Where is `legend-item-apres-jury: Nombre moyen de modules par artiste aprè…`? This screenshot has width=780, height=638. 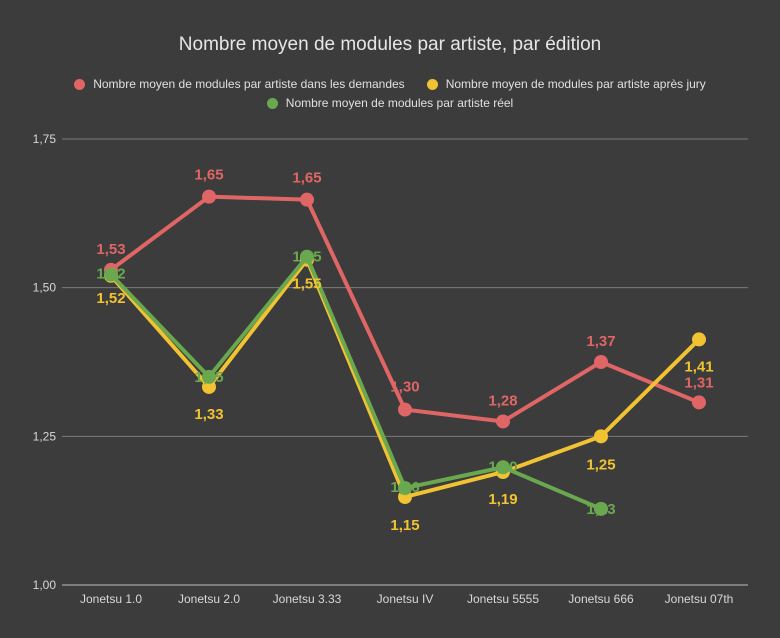 legend-item-apres-jury: Nombre moyen de modules par artiste aprè… is located at coordinates (566, 84).